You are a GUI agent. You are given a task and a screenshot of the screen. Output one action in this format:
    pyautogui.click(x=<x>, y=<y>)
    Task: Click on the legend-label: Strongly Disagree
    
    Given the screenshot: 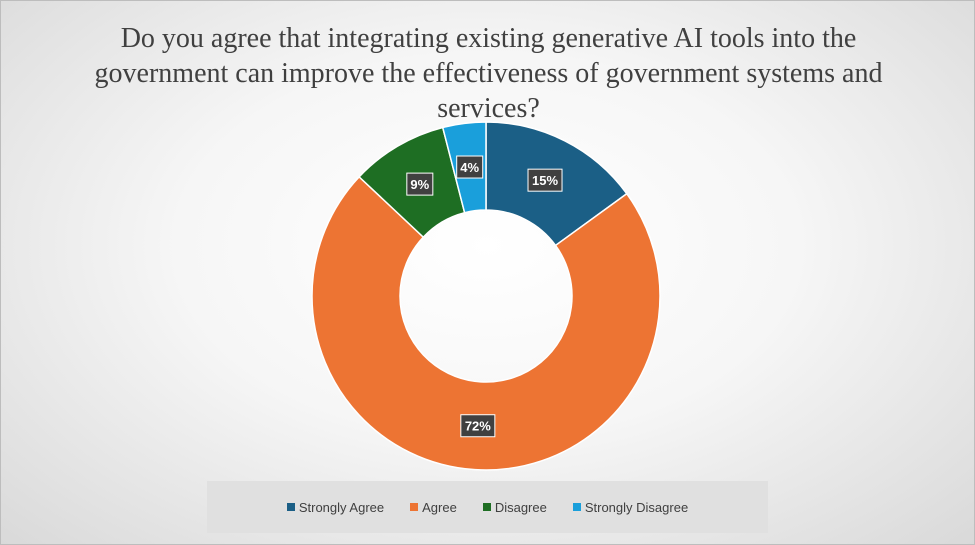 What is the action you would take?
    pyautogui.click(x=636, y=507)
    